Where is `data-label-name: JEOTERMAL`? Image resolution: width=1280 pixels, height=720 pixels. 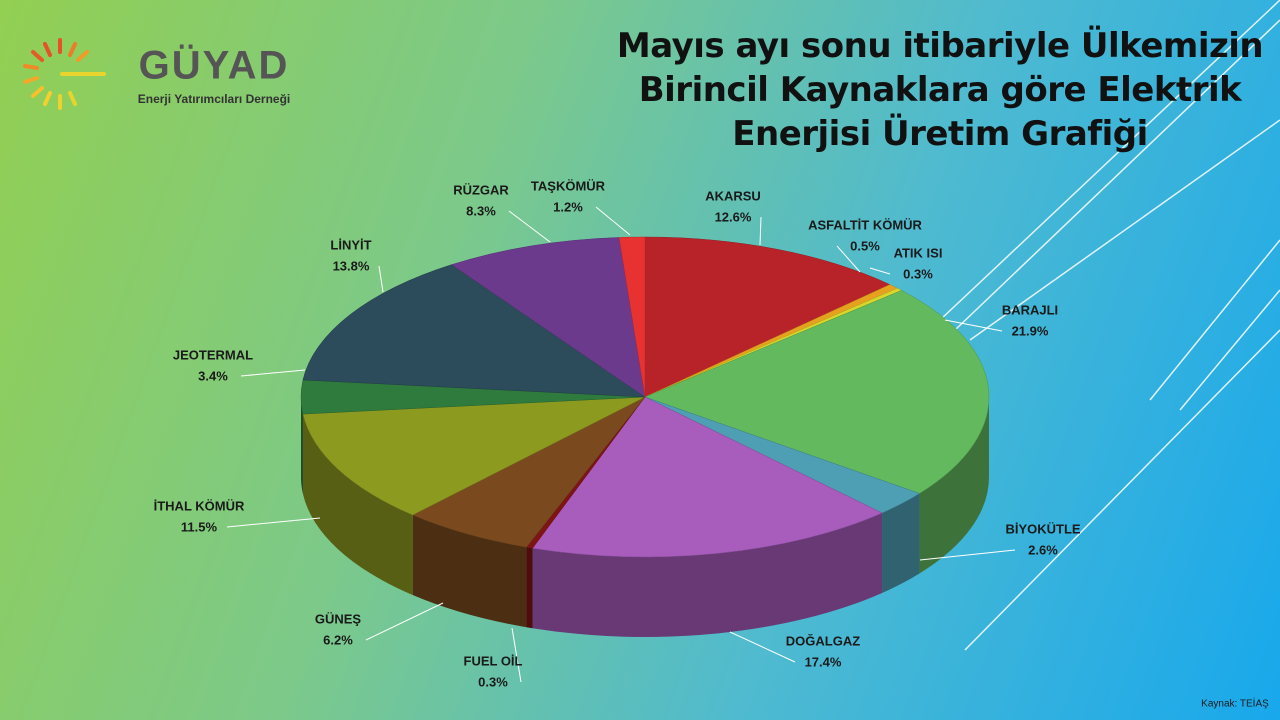 data-label-name: JEOTERMAL is located at coordinates (213, 354).